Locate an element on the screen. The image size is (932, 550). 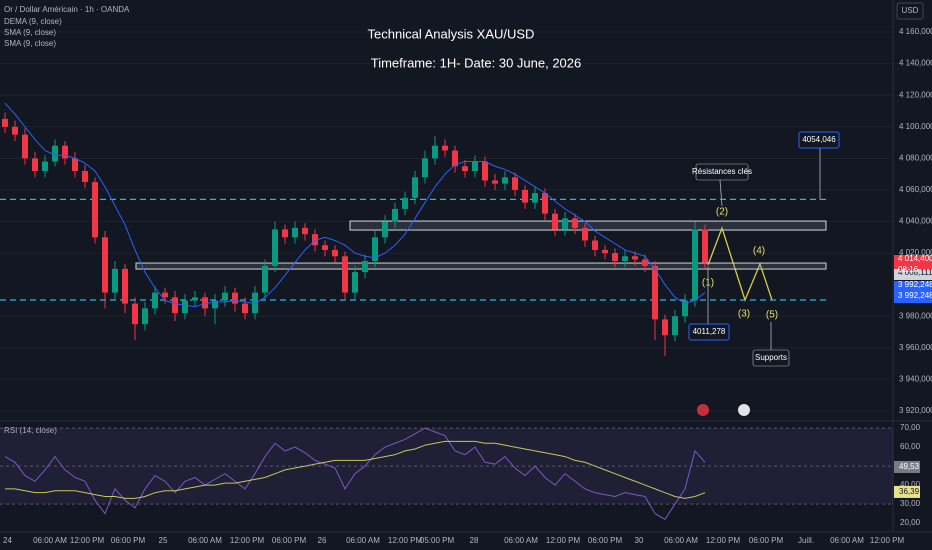
wave-label: (2) is located at coordinates (722, 212).